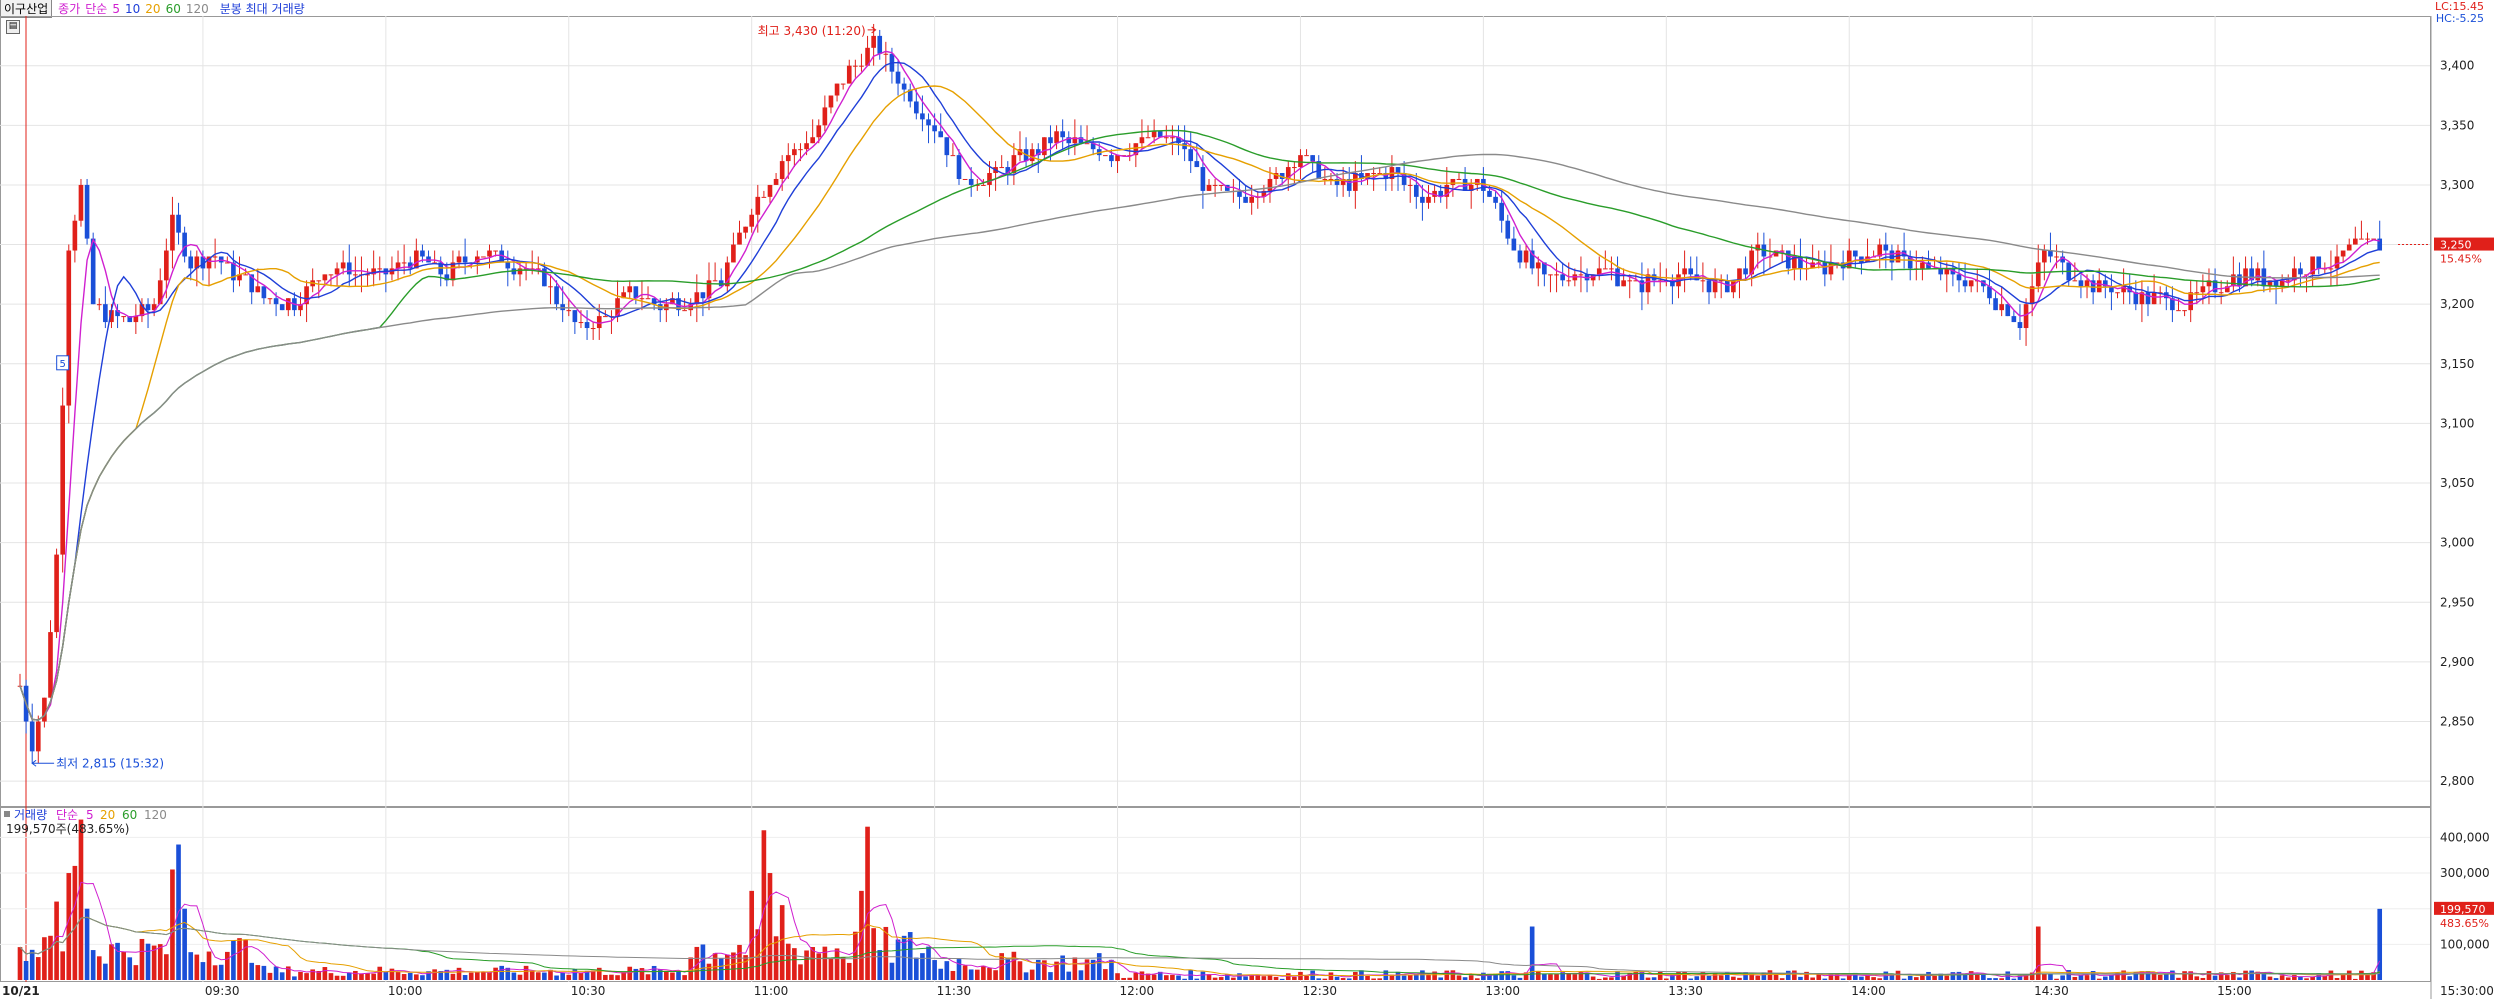 The height and width of the screenshot is (999, 2504). Describe the element at coordinates (13, 27) in the screenshot. I see `chart-settings-icon: ▤` at that location.